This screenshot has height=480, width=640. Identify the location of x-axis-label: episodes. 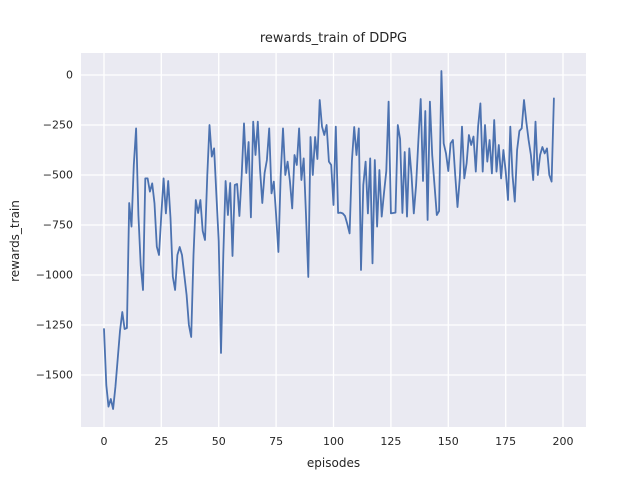
(333, 463).